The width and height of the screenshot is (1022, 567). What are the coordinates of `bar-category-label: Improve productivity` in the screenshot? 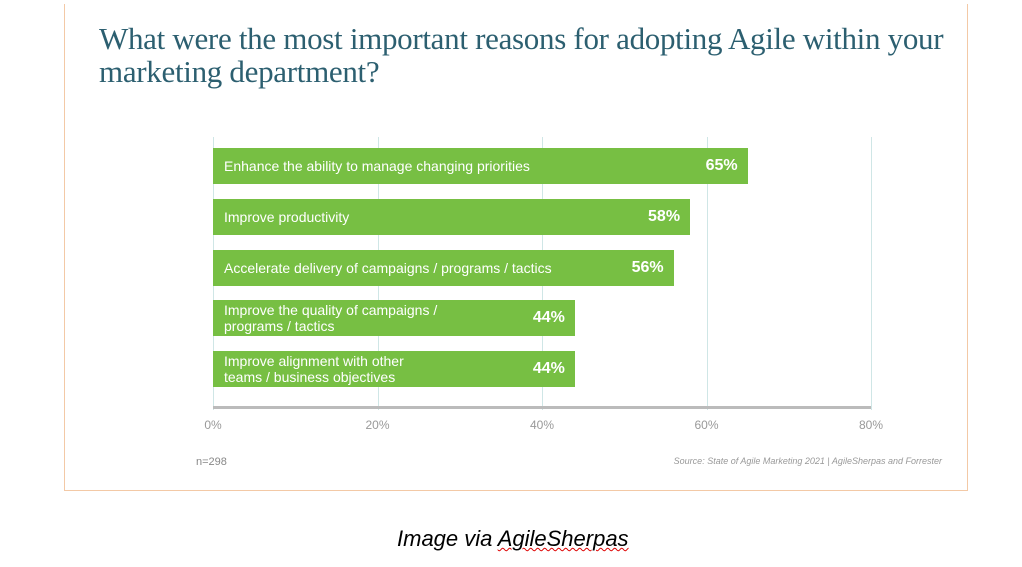 It's located at (287, 217).